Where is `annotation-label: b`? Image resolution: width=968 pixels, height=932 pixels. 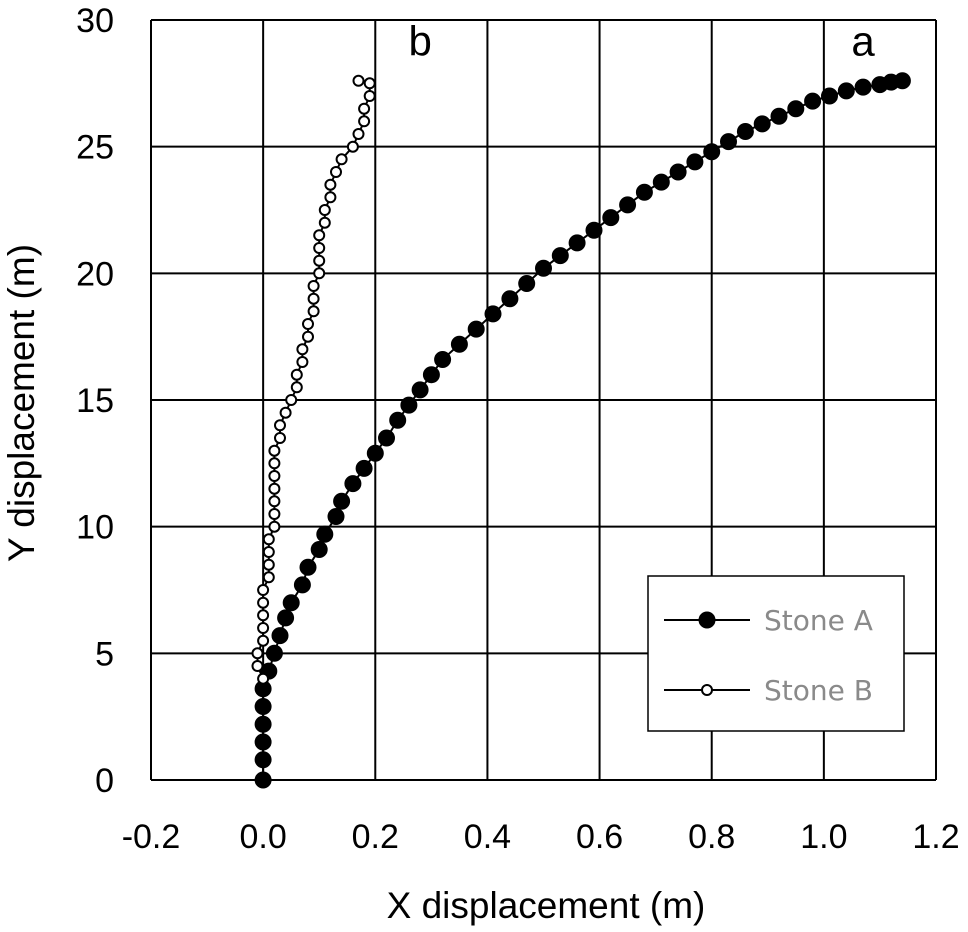
annotation-label: b is located at coordinates (419, 40).